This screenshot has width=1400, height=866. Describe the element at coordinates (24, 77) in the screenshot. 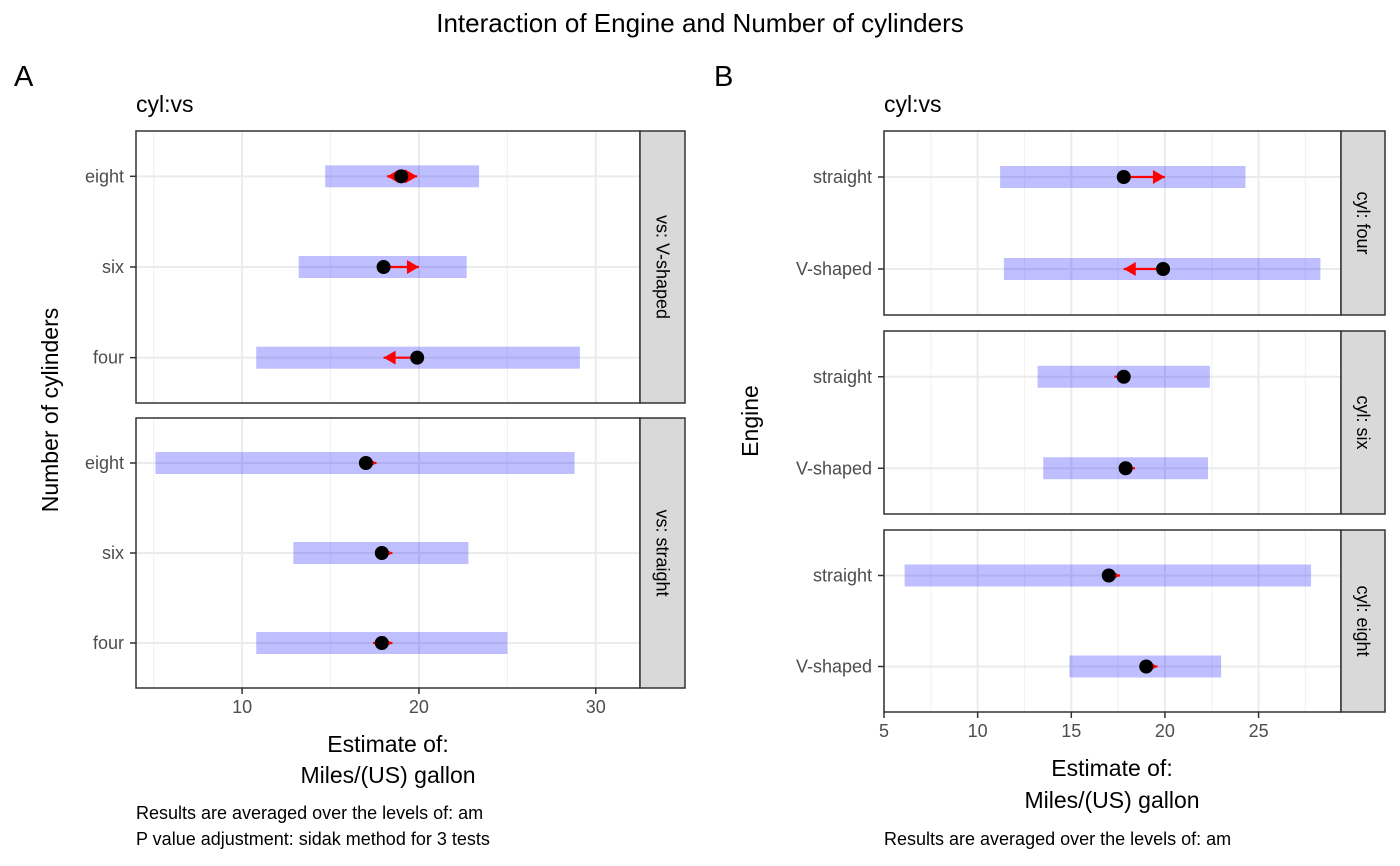

I see `panel-a-tag: A` at that location.